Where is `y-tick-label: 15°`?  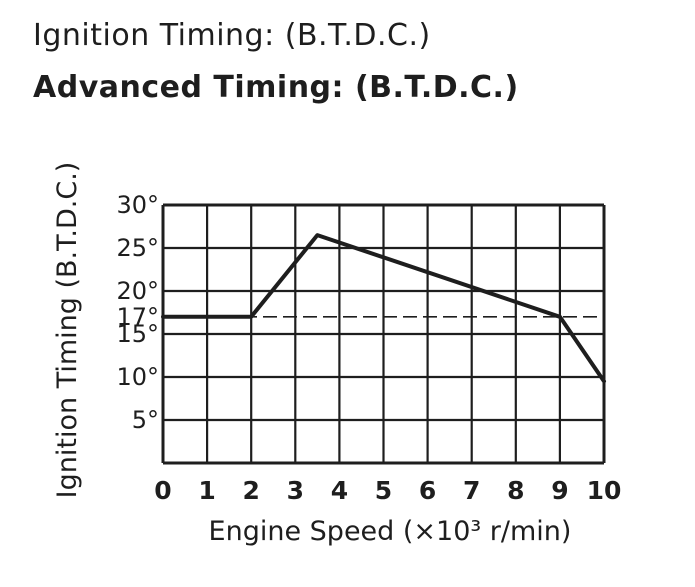 y-tick-label: 15° is located at coordinates (137, 334).